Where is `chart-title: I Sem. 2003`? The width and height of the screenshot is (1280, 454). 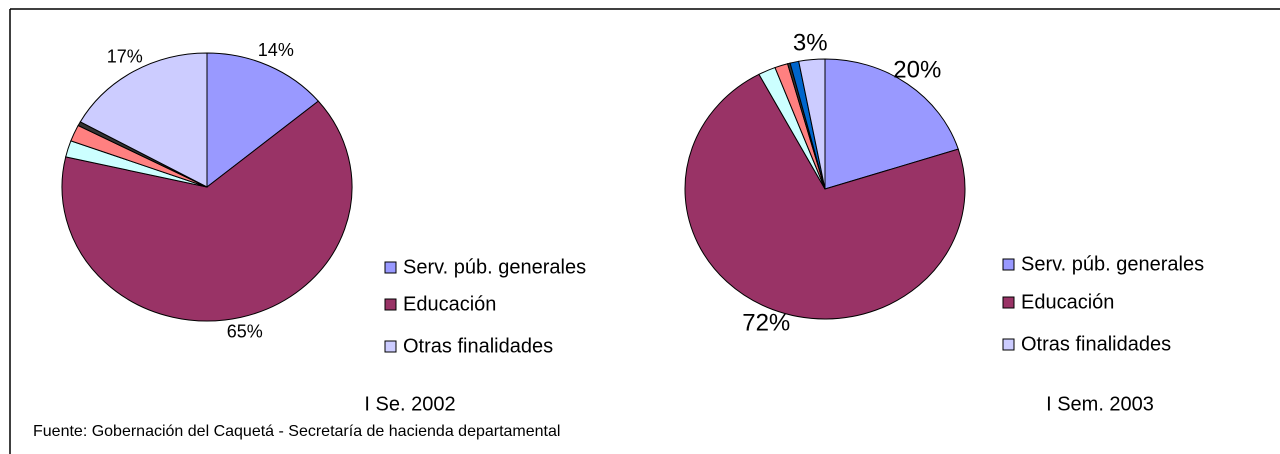
chart-title: I Sem. 2003 is located at coordinates (1100, 404).